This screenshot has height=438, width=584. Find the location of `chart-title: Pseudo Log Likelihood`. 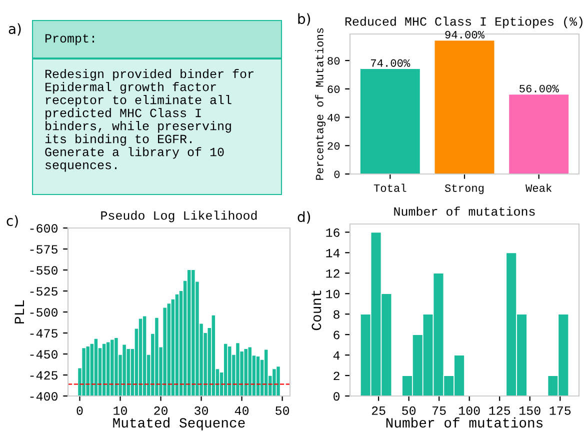

chart-title: Pseudo Log Likelihood is located at coordinates (179, 216).